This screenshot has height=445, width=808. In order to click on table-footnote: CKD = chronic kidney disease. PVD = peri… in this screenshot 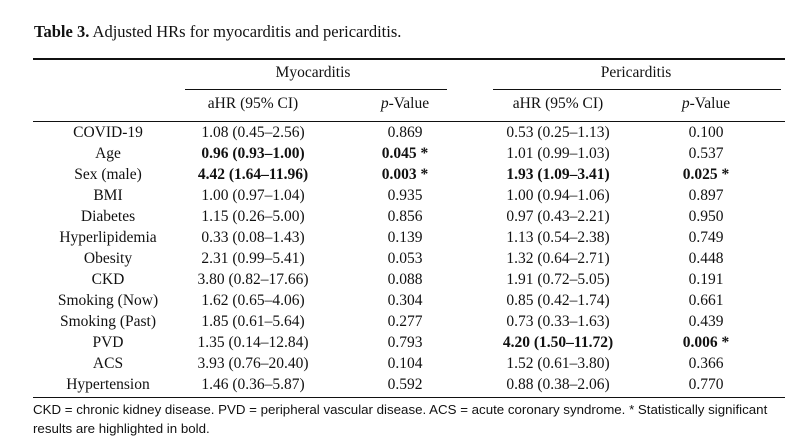, I will do `click(400, 419)`.